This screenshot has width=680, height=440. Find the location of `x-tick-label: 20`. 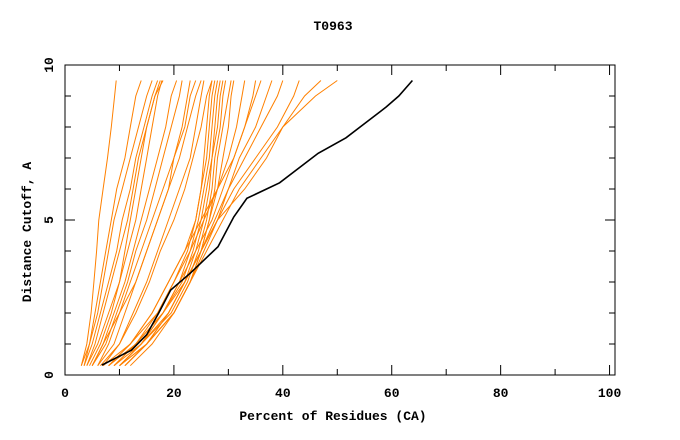

x-tick-label: 20 is located at coordinates (174, 393).